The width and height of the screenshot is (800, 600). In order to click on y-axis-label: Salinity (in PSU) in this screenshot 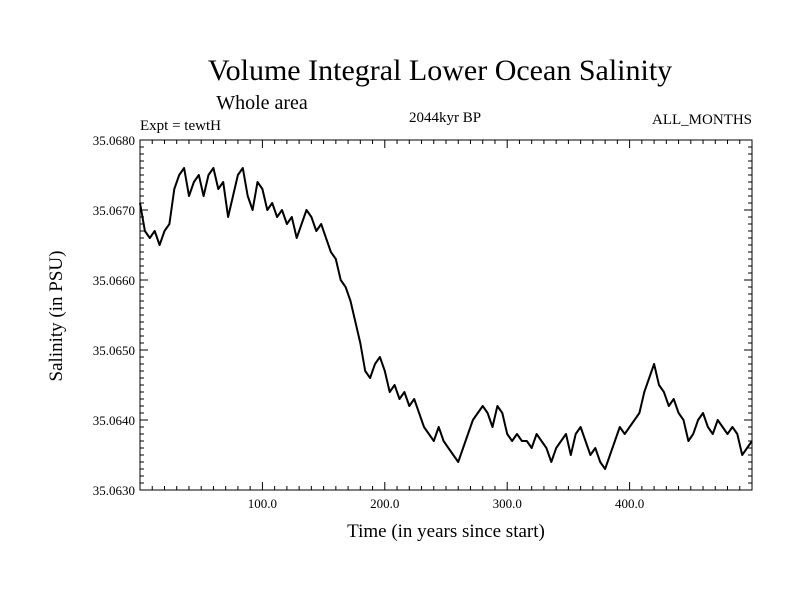, I will do `click(56, 316)`.